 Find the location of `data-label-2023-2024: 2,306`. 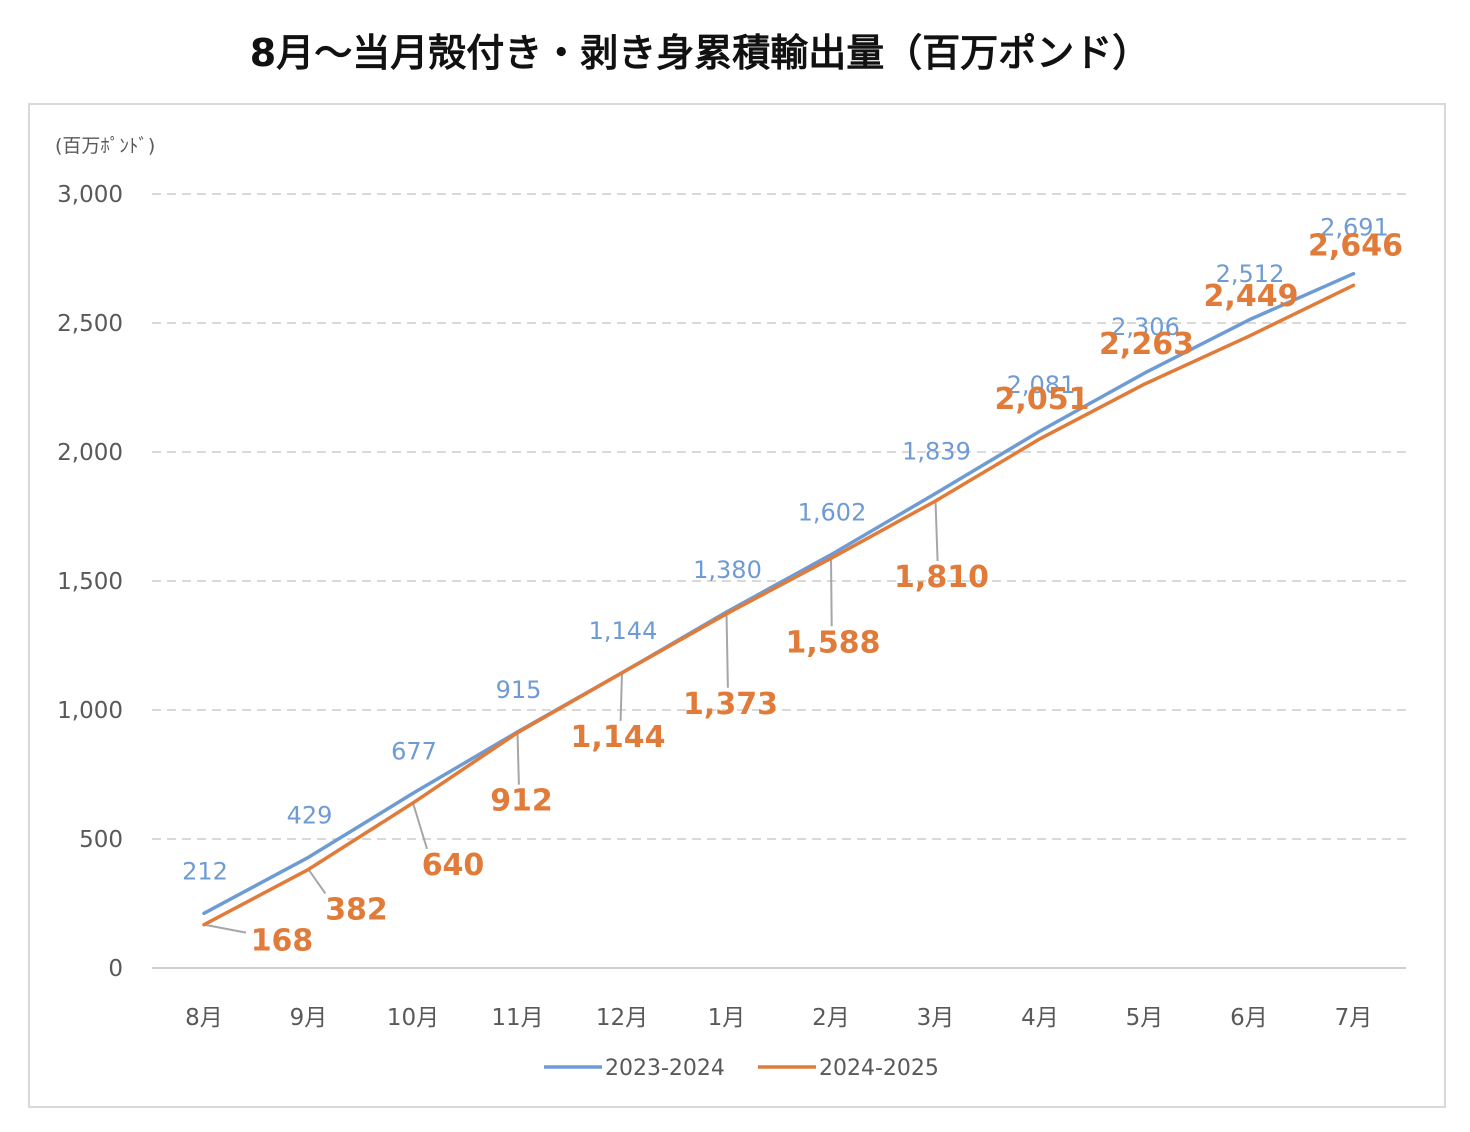

data-label-2023-2024: 2,306 is located at coordinates (1145, 327).